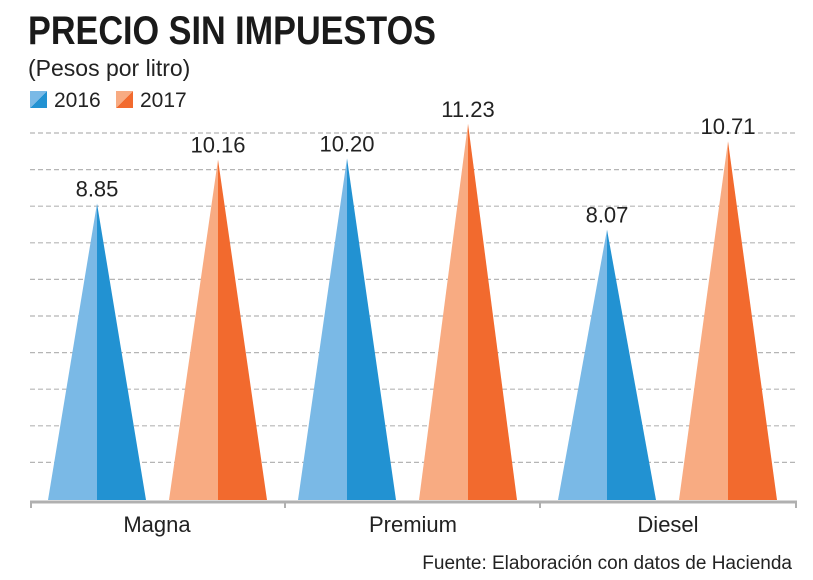 Image resolution: width=813 pixels, height=580 pixels. What do you see at coordinates (727, 126) in the screenshot?
I see `data-label: 10.71` at bounding box center [727, 126].